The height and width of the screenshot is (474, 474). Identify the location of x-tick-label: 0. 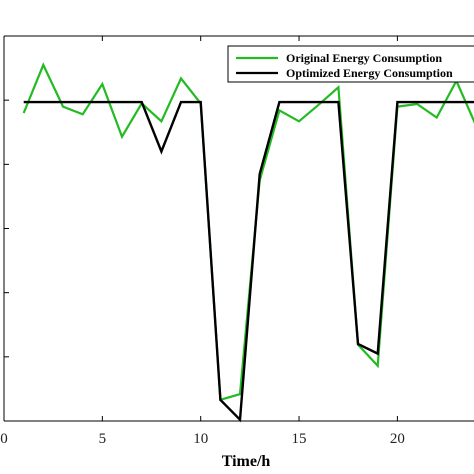
(4, 439).